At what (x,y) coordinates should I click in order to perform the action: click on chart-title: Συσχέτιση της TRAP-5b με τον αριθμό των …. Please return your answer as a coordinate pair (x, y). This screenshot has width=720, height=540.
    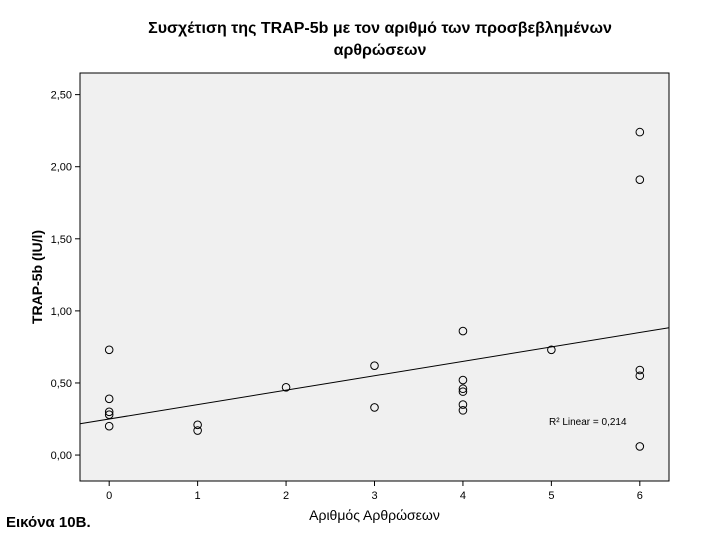
    Looking at the image, I should click on (380, 40).